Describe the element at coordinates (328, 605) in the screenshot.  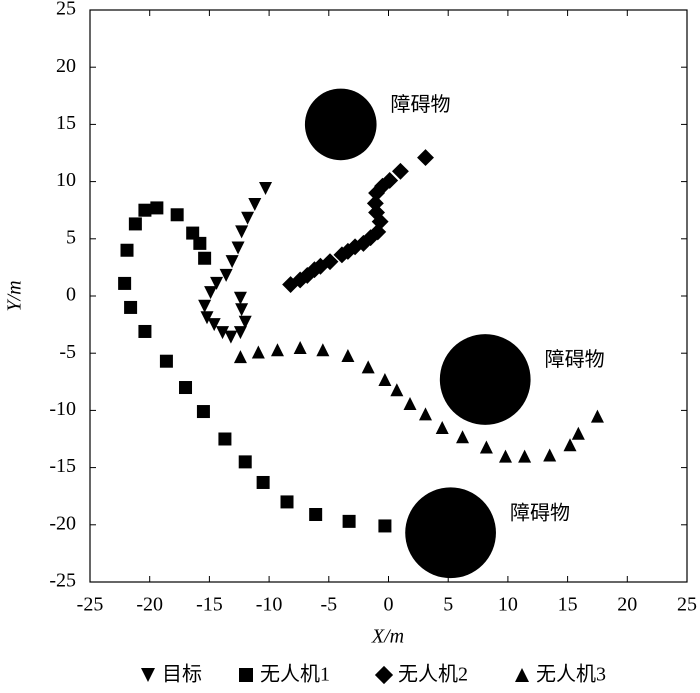
I see `x-tick-label: -5` at that location.